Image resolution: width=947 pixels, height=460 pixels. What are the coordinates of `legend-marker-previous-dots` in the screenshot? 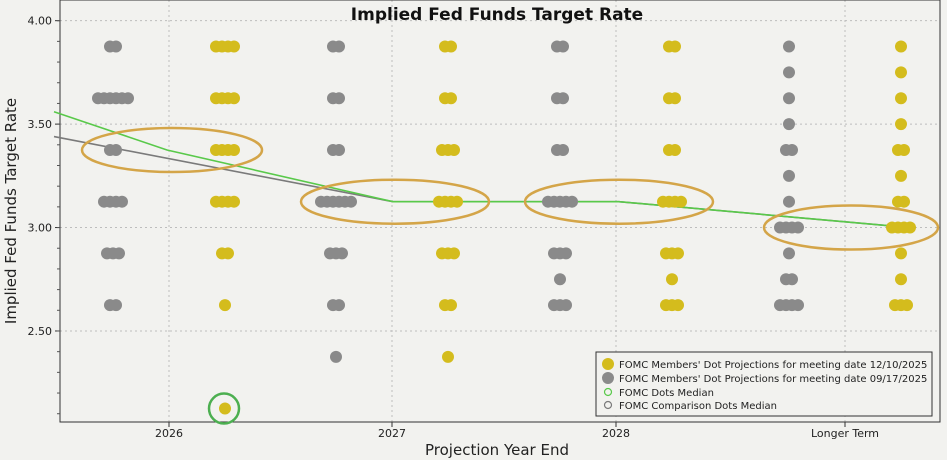 It's located at (608, 378).